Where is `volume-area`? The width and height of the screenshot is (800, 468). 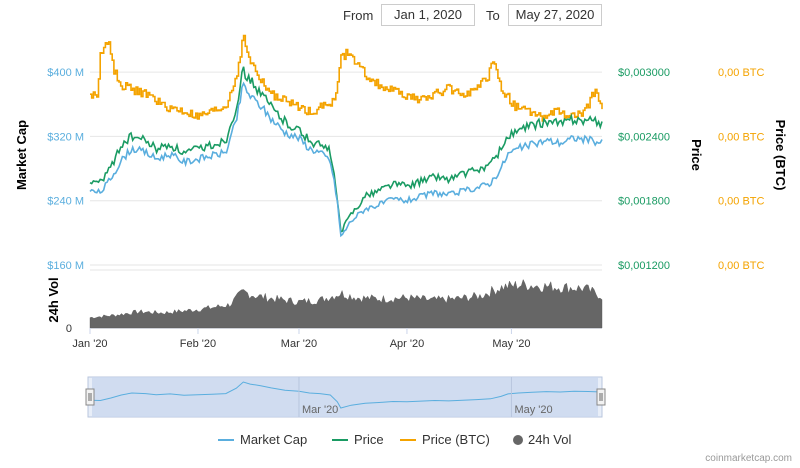 volume-area is located at coordinates (346, 303).